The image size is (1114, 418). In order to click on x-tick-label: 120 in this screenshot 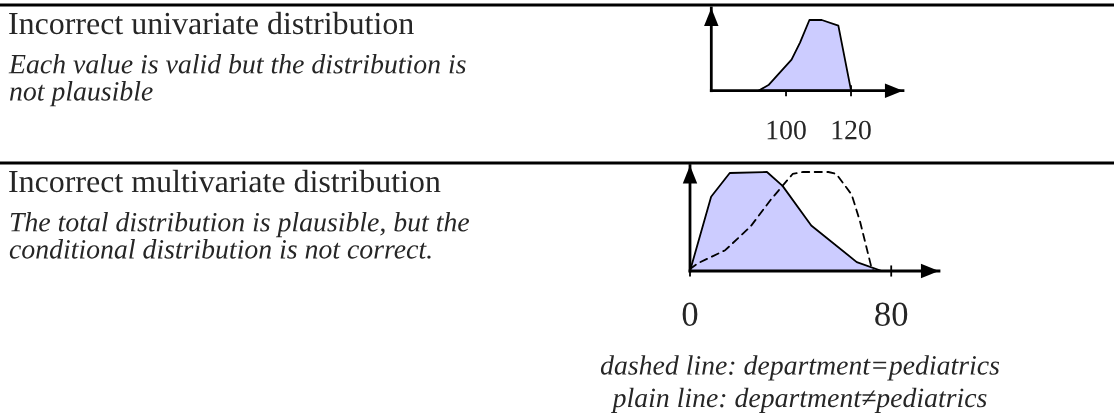, I will do `click(851, 130)`.